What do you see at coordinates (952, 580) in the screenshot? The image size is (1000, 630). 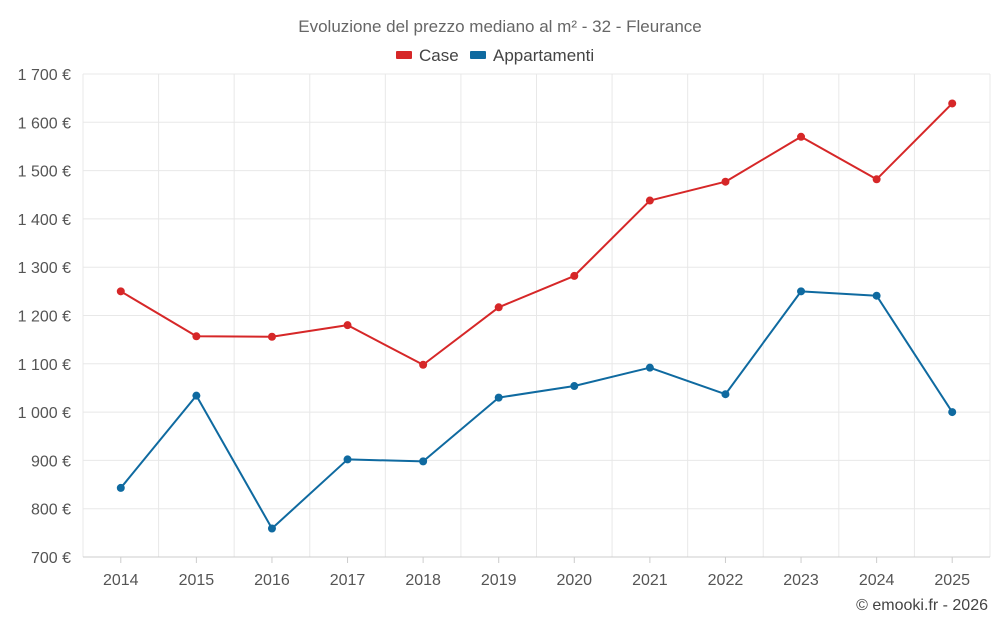 I see `x-tick-label: 2025` at bounding box center [952, 580].